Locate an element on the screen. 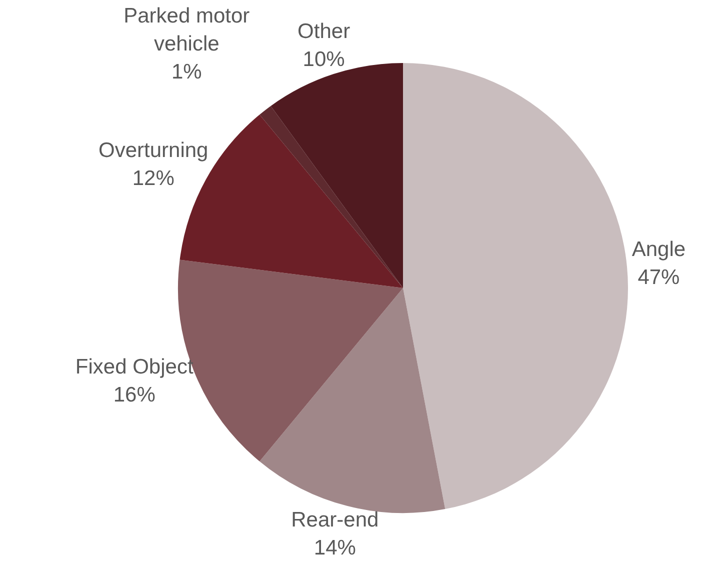  data-label: 10% is located at coordinates (323, 59).